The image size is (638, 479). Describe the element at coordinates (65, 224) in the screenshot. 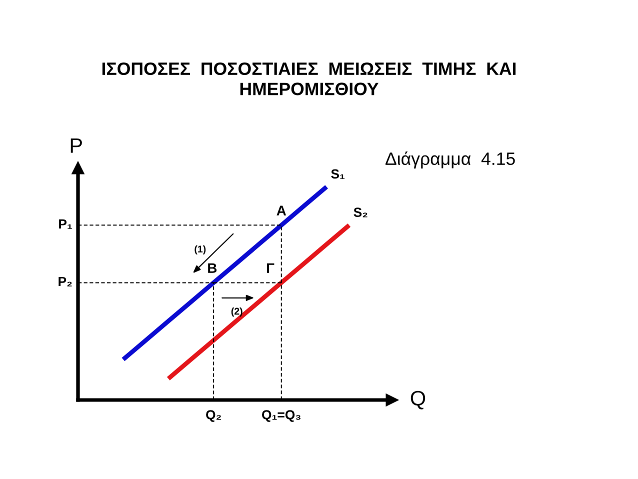

I see `annotation: P₁` at that location.